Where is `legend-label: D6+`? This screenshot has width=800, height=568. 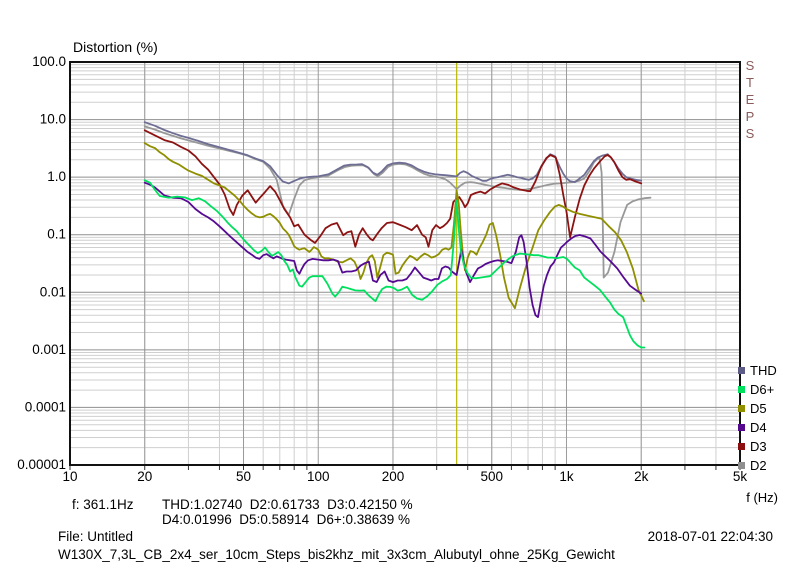 legend-label: D6+ is located at coordinates (762, 389).